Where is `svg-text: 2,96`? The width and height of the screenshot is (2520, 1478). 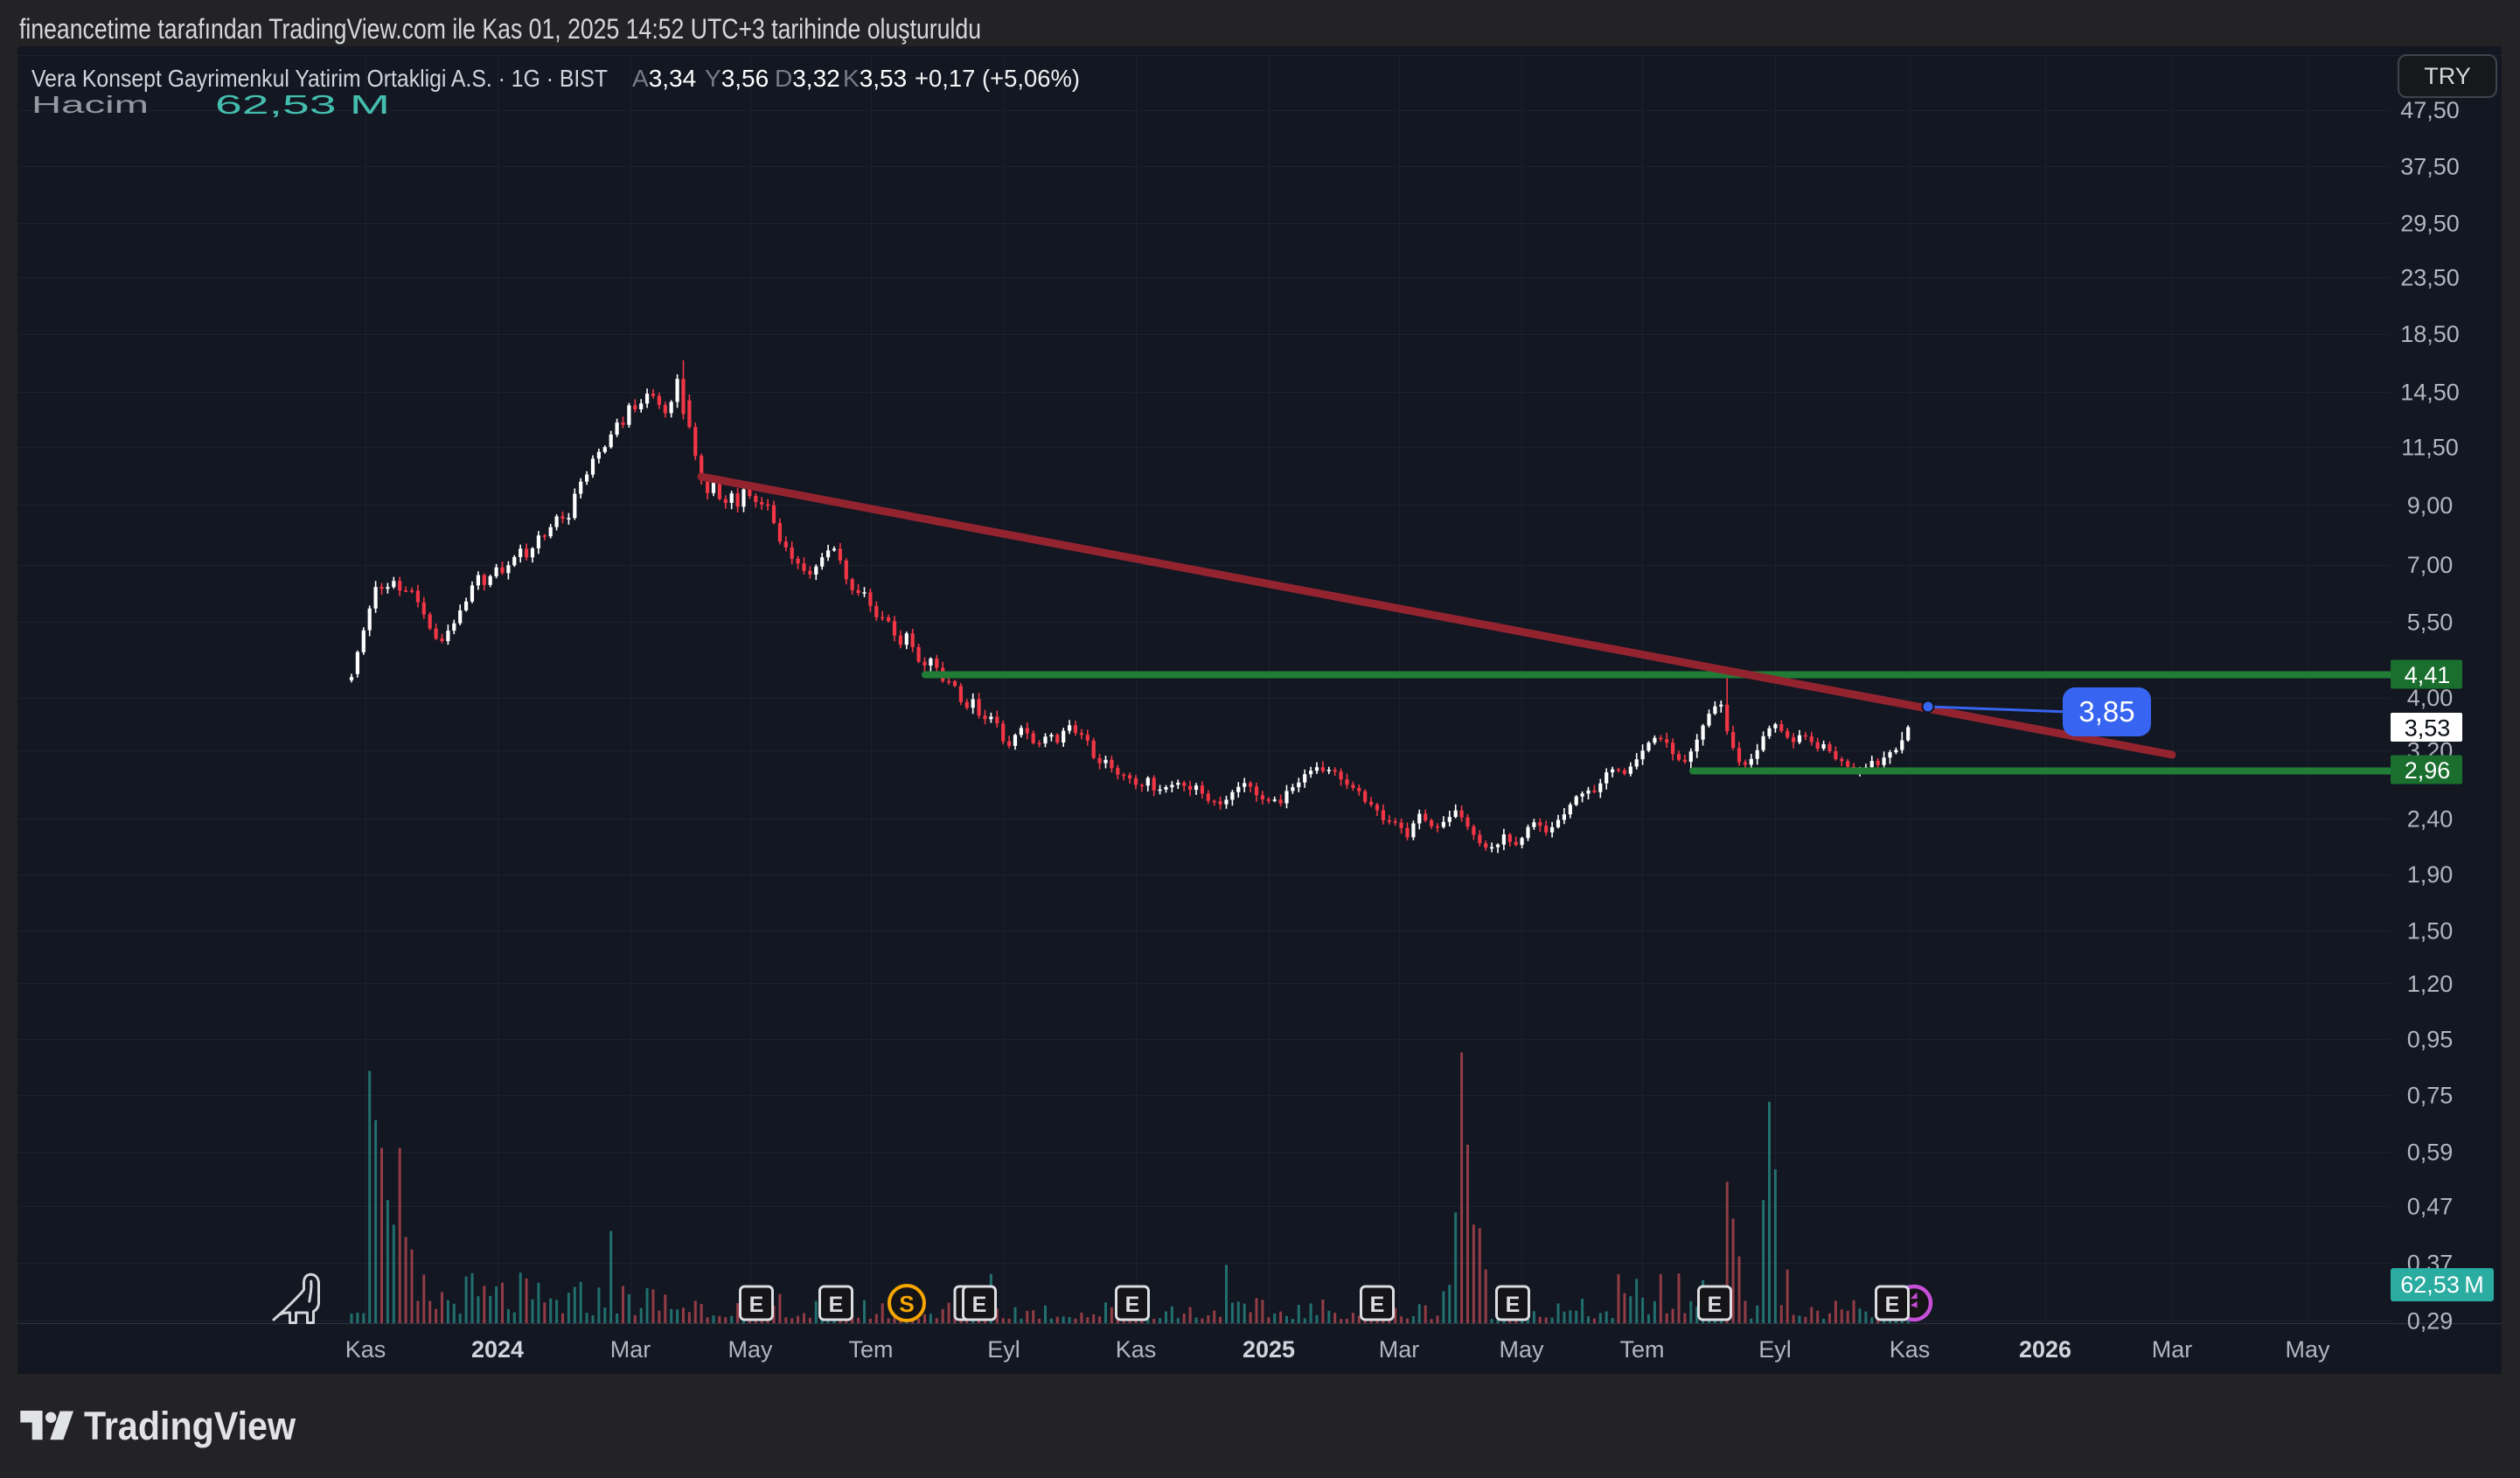
svg-text: 2,96 is located at coordinates (2428, 770).